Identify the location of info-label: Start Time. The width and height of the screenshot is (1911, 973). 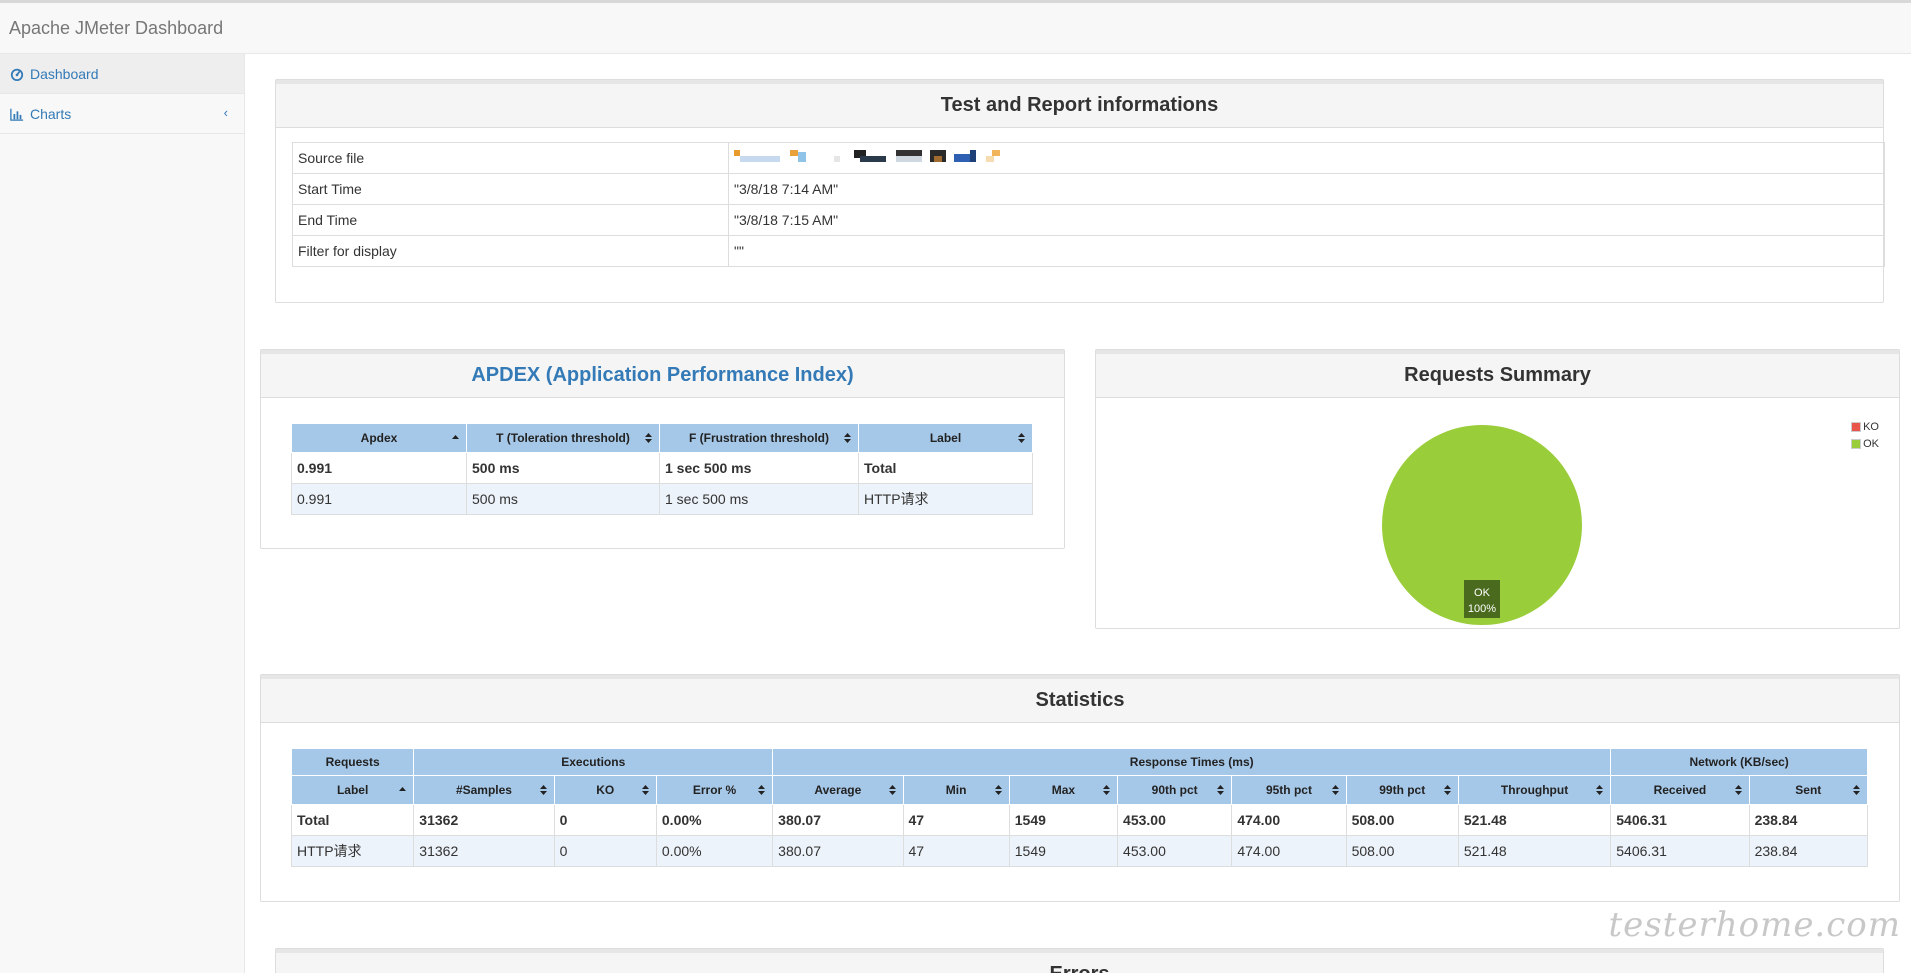
(510, 189).